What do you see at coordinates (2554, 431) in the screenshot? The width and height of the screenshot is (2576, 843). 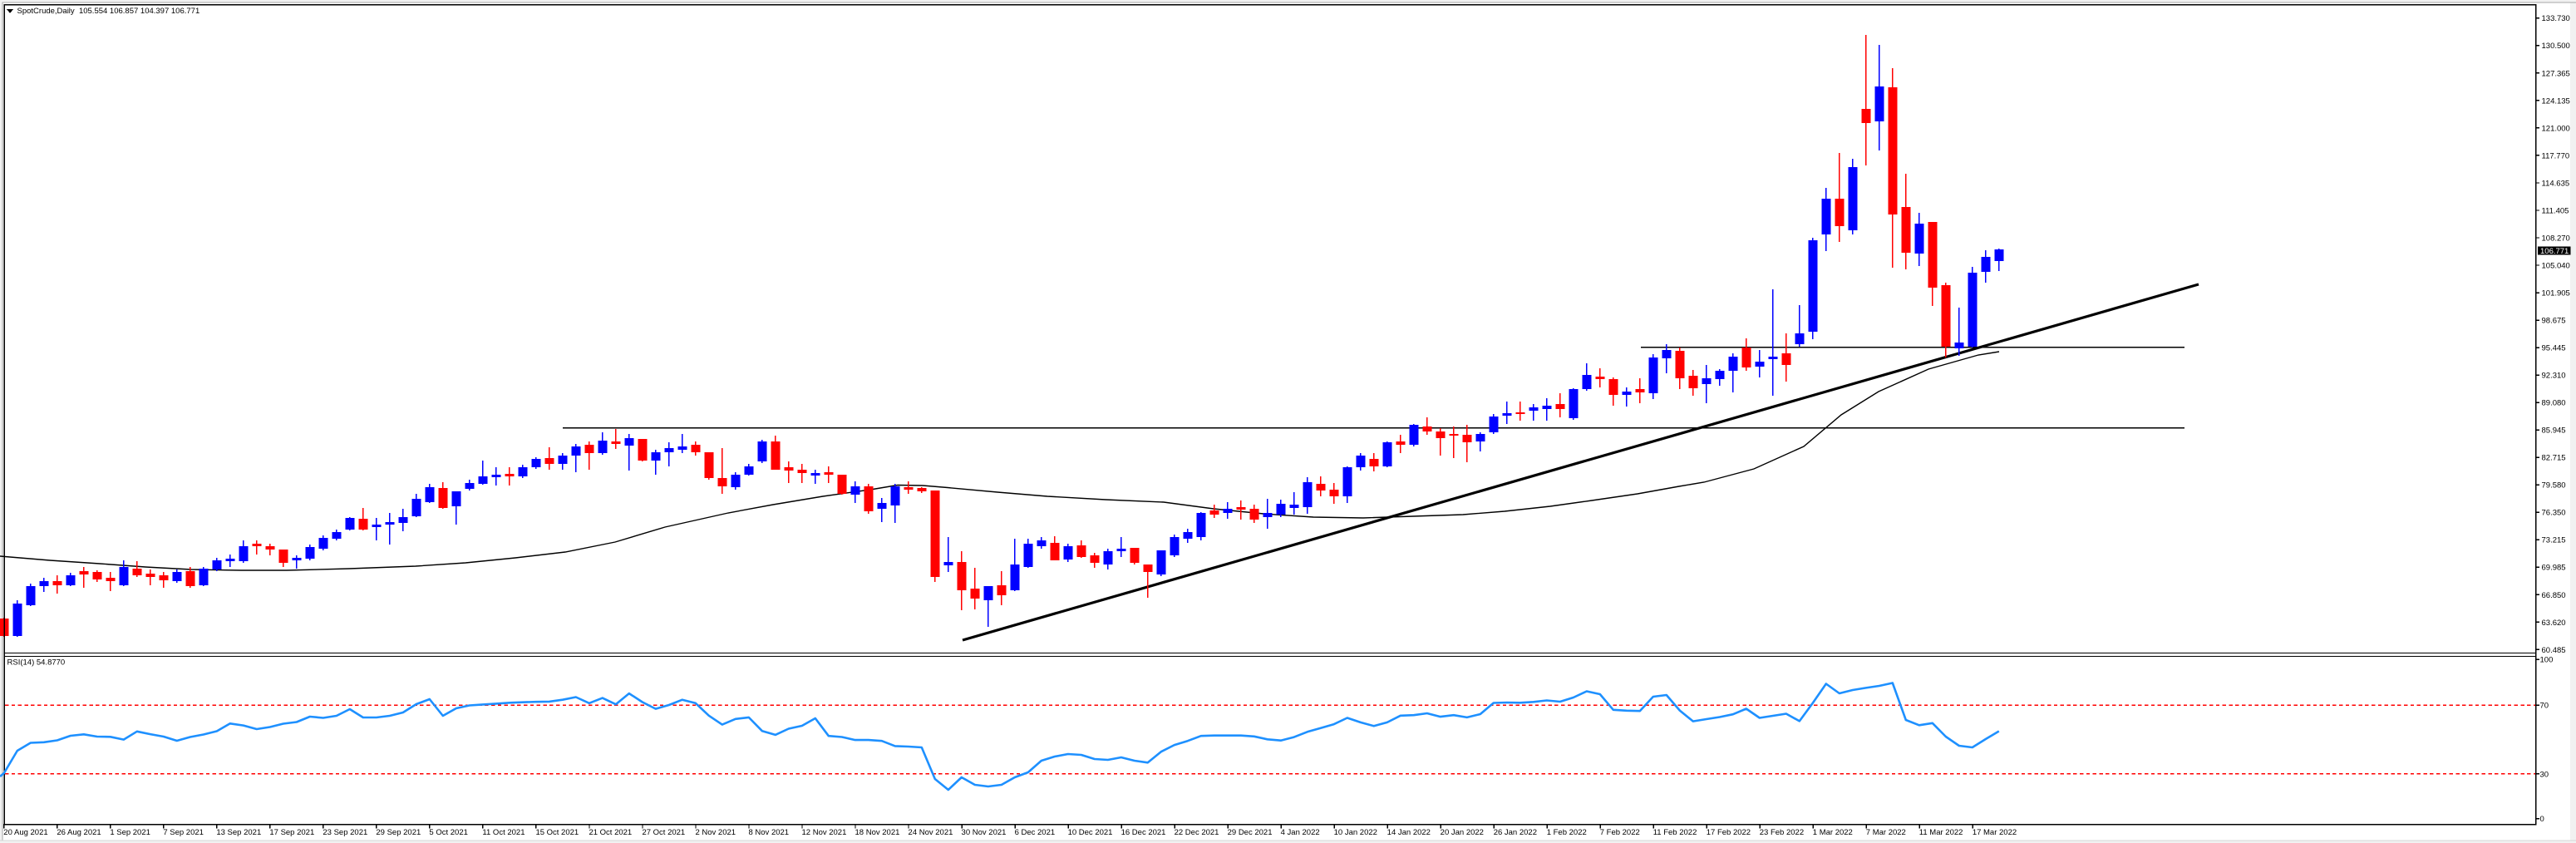 I see `svg-text: 85.945` at bounding box center [2554, 431].